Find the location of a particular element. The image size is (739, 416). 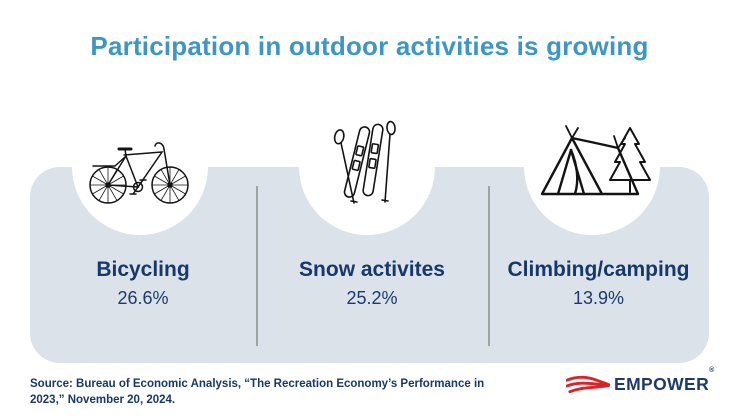

registered-trademark-symbol: ® is located at coordinates (712, 370).